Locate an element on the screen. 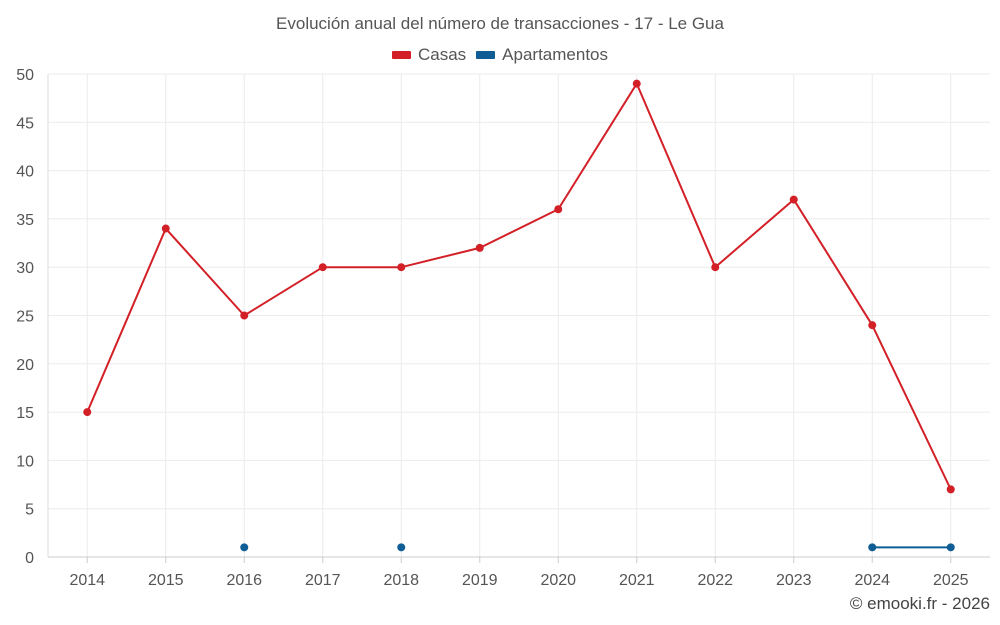 This screenshot has height=625, width=1000. data-point-casas-2025 is located at coordinates (950, 489).